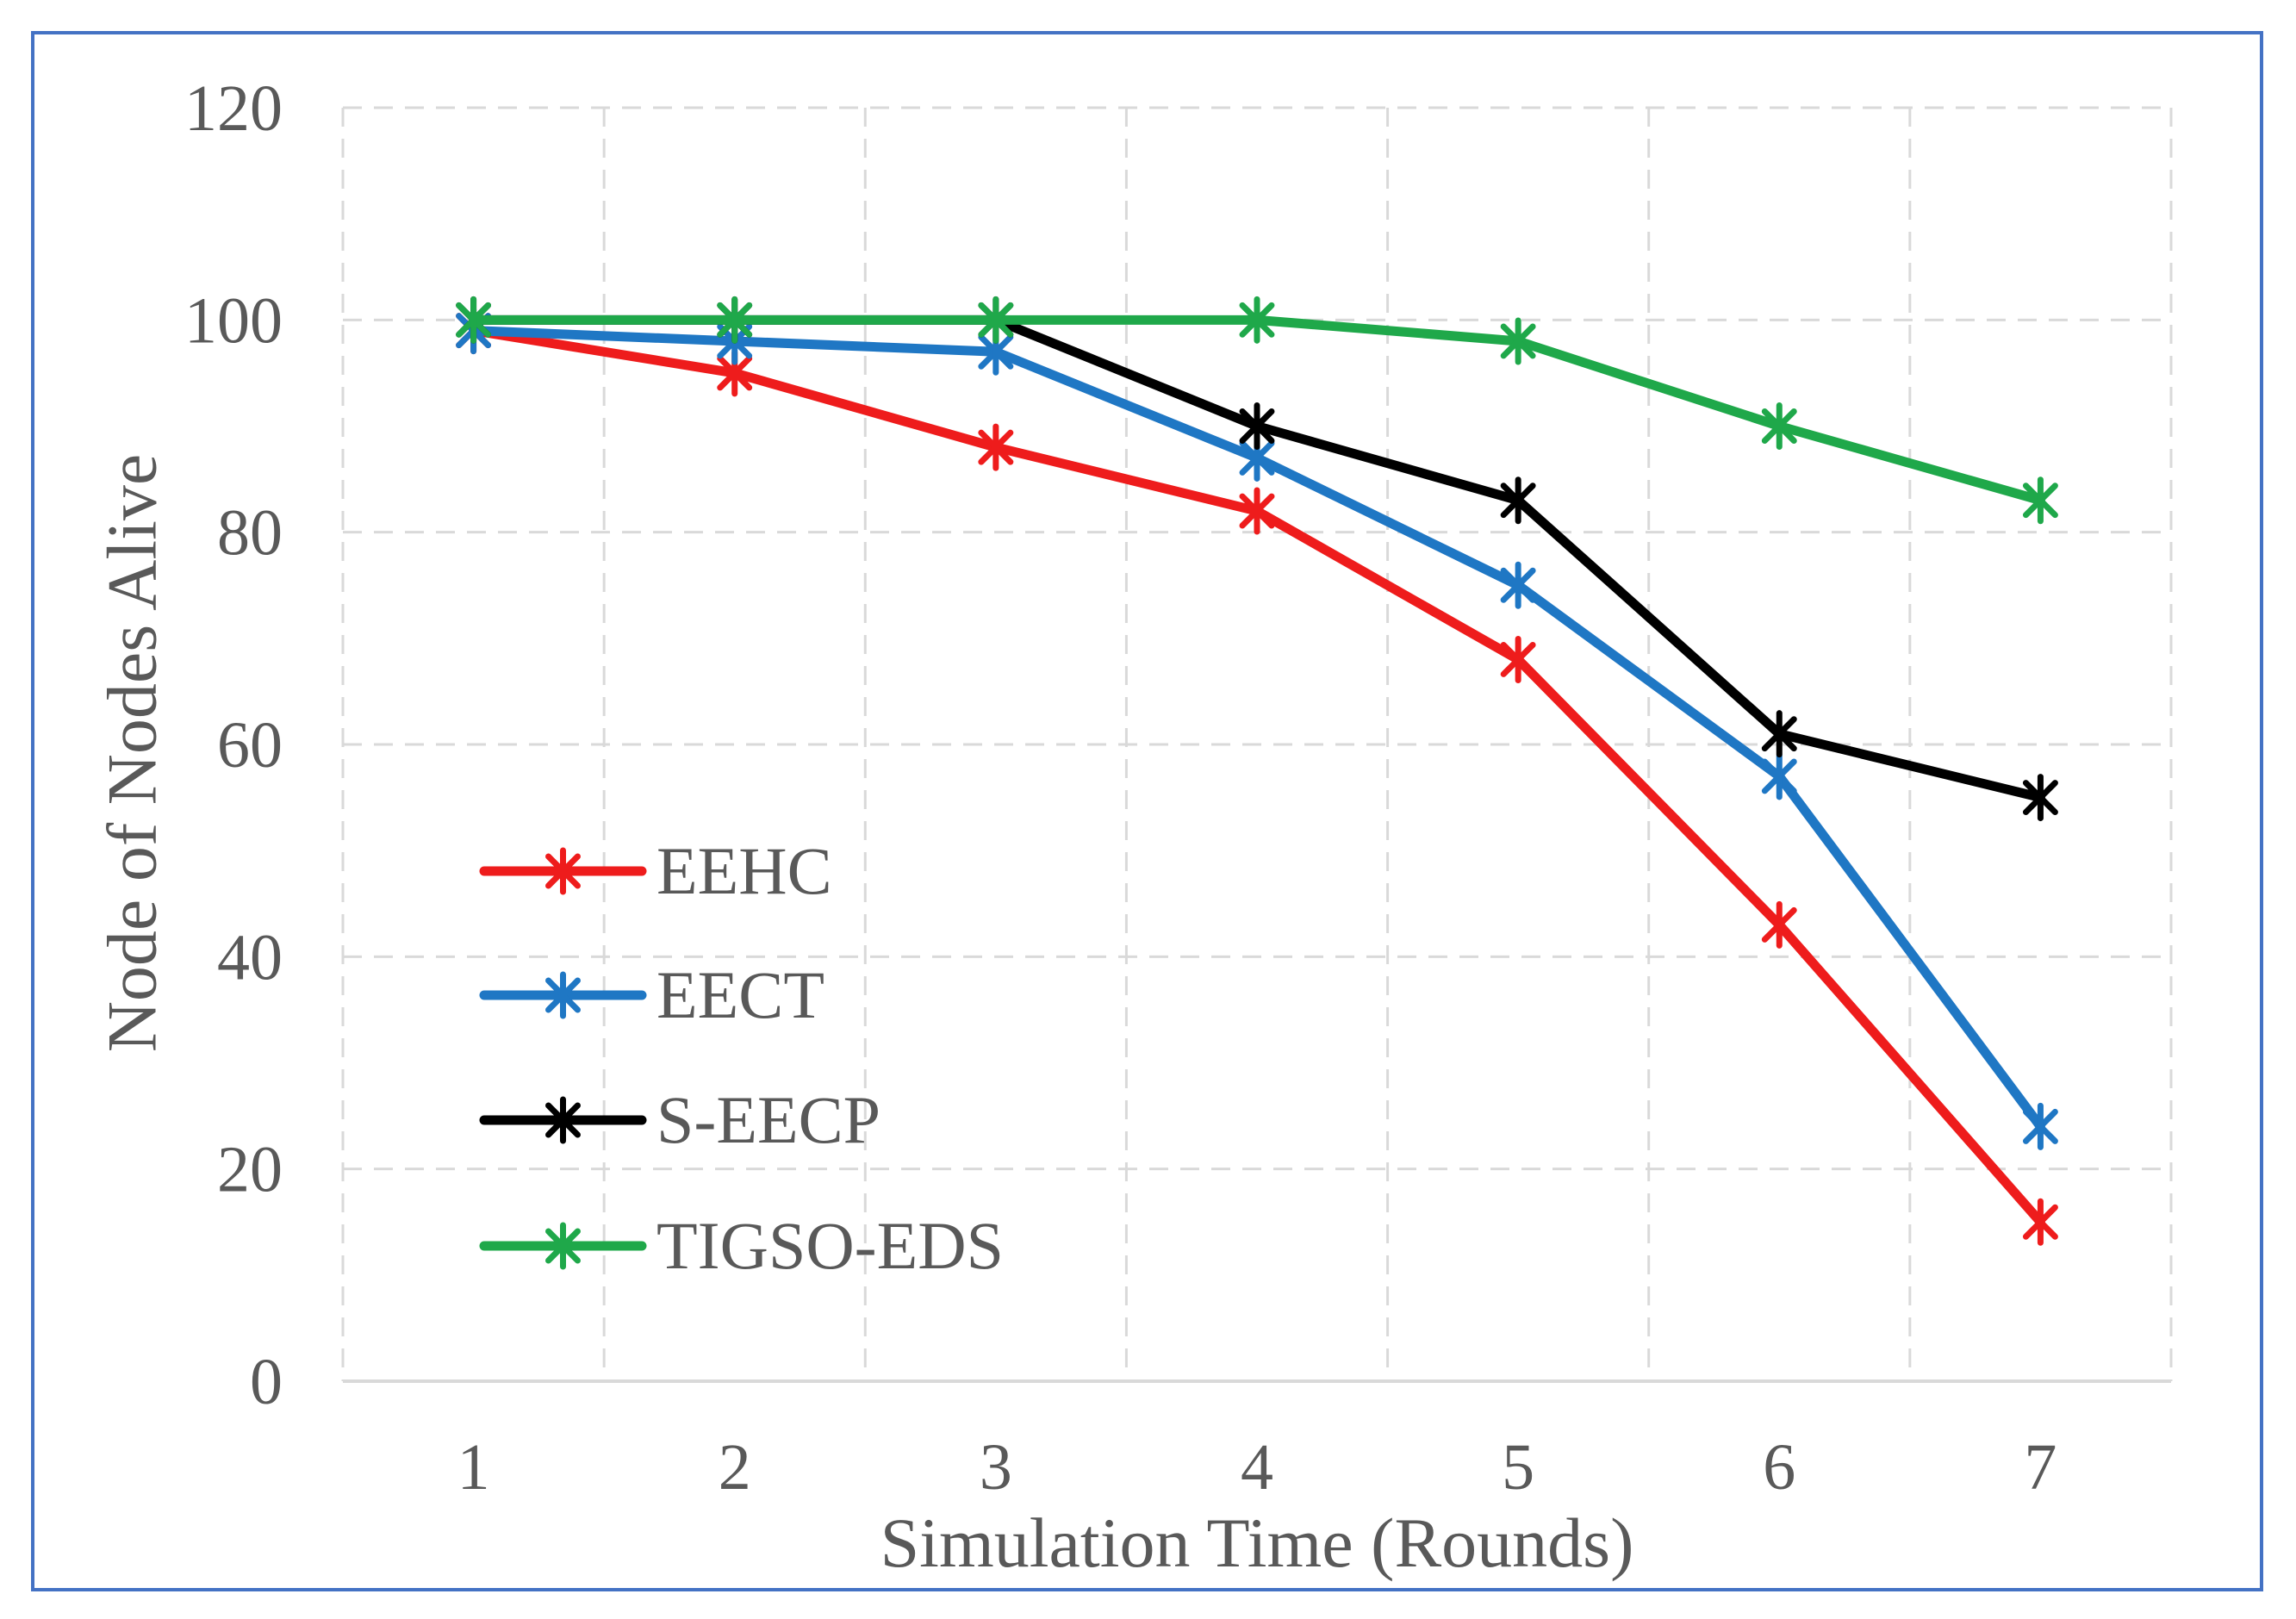 Image resolution: width=2296 pixels, height=1619 pixels. Describe the element at coordinates (234, 320) in the screenshot. I see `y-tick-label: 100` at that location.